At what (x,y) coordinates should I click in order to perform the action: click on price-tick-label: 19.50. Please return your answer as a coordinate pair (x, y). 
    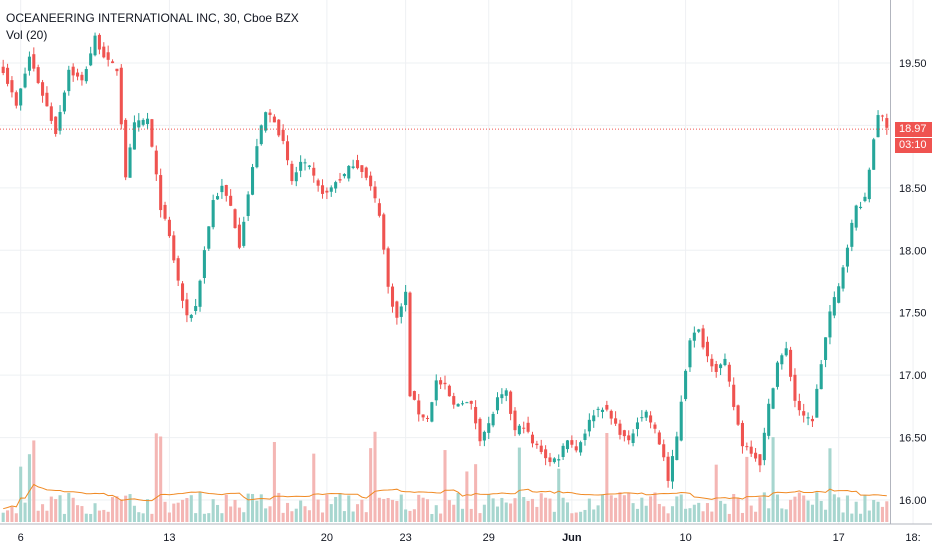
    Looking at the image, I should click on (913, 64).